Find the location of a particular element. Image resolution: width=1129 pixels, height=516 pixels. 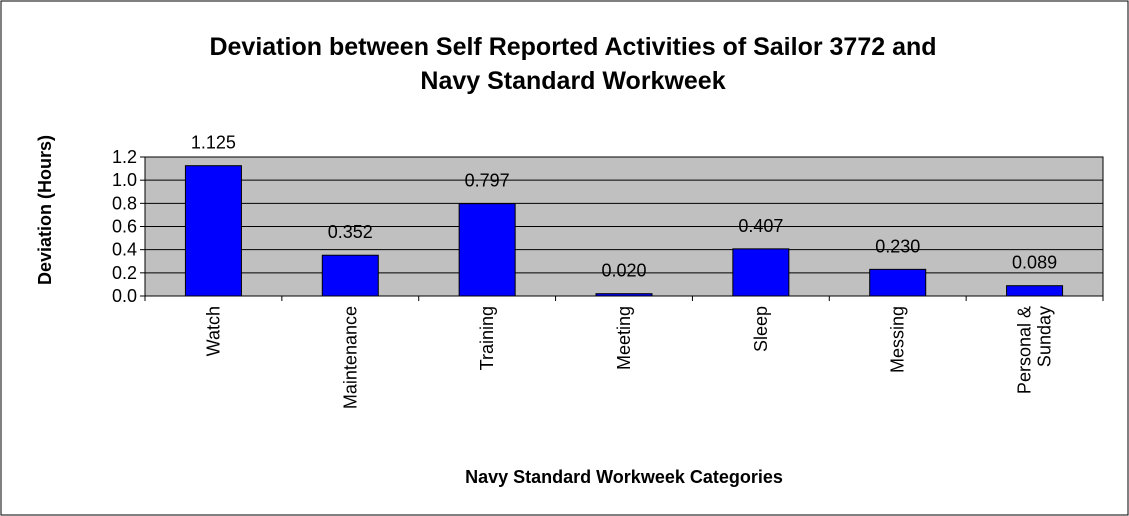

x-tick-label: Watch is located at coordinates (213, 331).